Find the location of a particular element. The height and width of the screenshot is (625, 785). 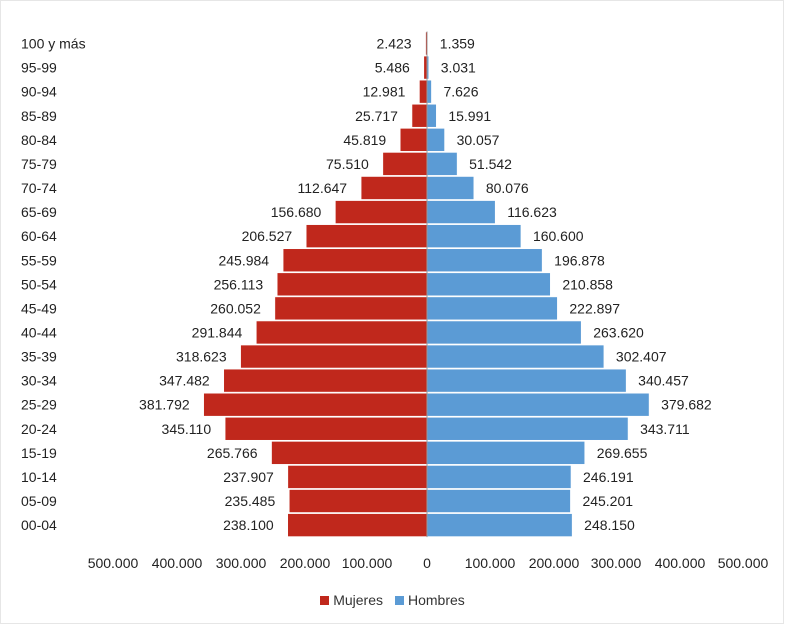

category-label: 85-89 is located at coordinates (39, 116).